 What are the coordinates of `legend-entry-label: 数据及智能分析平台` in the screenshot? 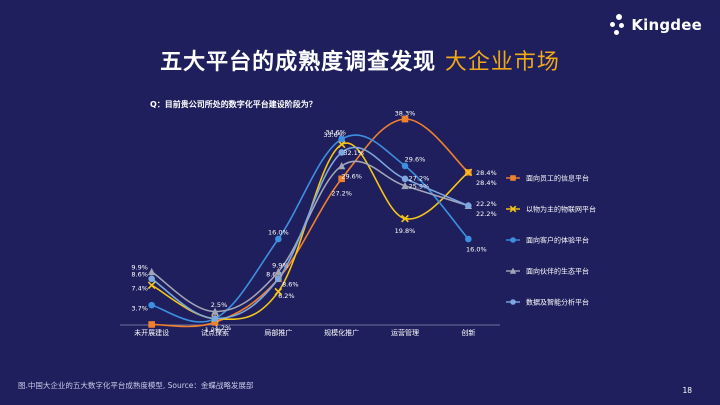 It's located at (557, 302).